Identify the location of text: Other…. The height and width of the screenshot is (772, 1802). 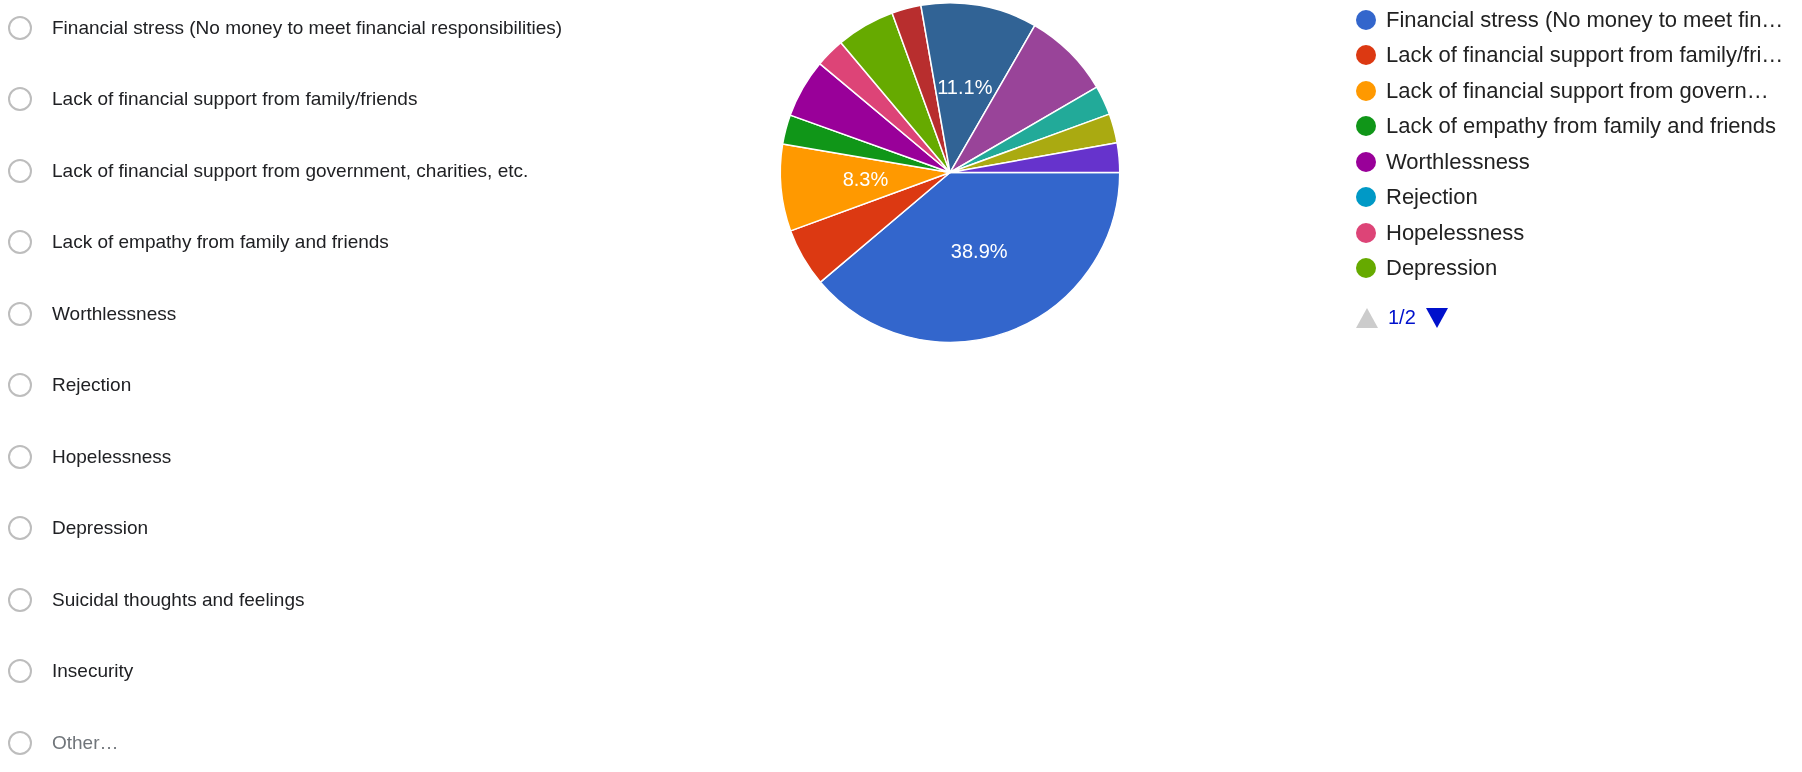
(85, 742).